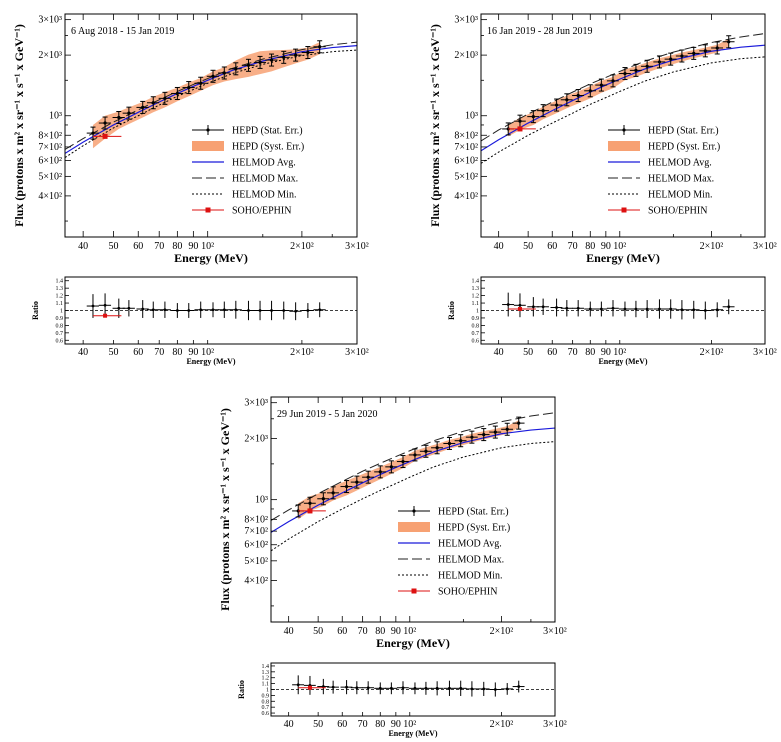 The height and width of the screenshot is (742, 781). I want to click on ratio-x-tick-label: 50, so click(528, 352).